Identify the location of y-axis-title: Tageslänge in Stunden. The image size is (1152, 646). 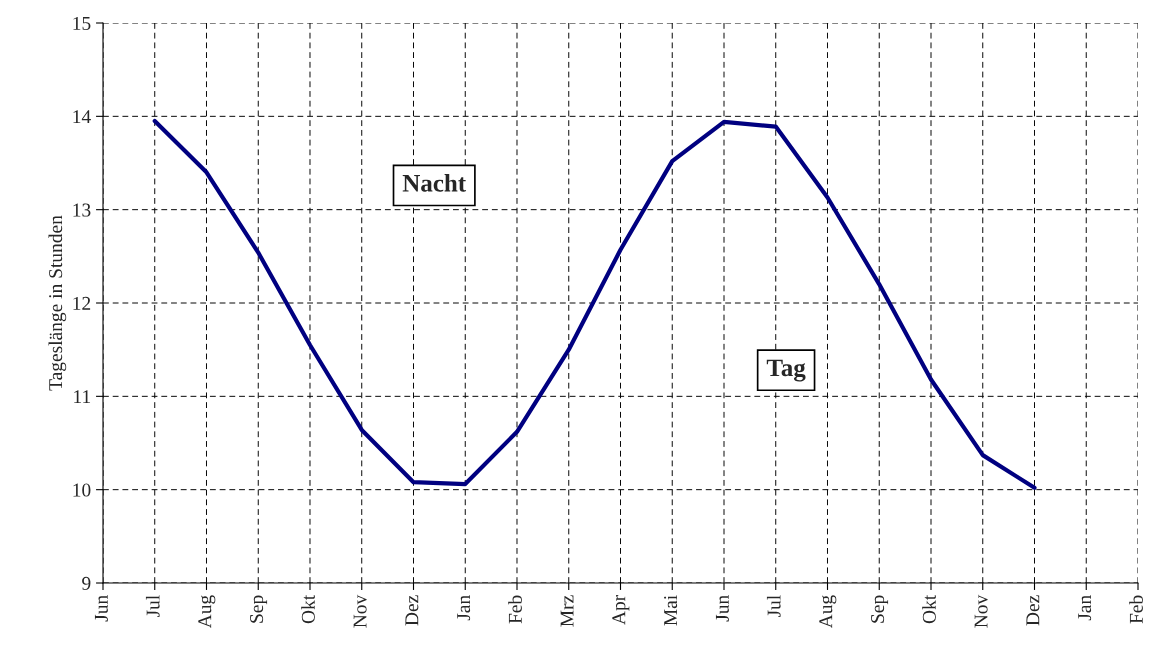
(57, 303).